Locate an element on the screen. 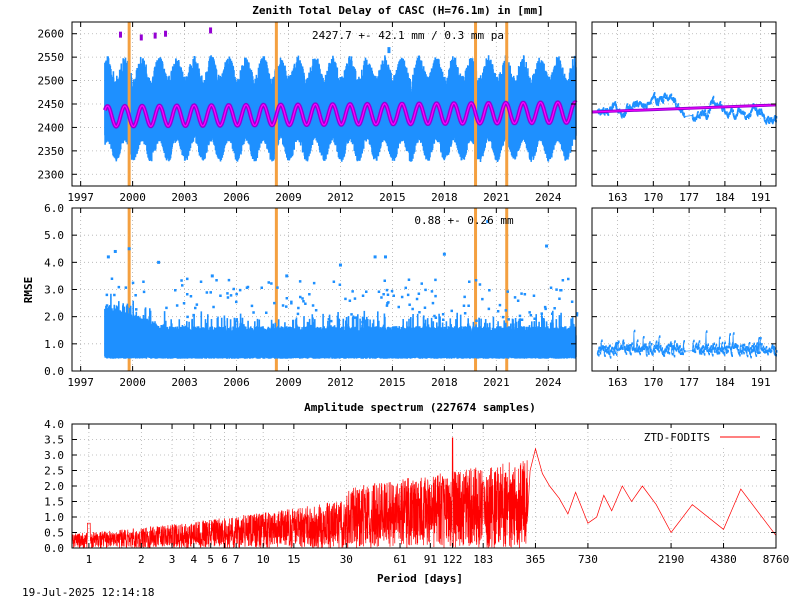  rmse-x-tick-label: 2000 is located at coordinates (132, 382).